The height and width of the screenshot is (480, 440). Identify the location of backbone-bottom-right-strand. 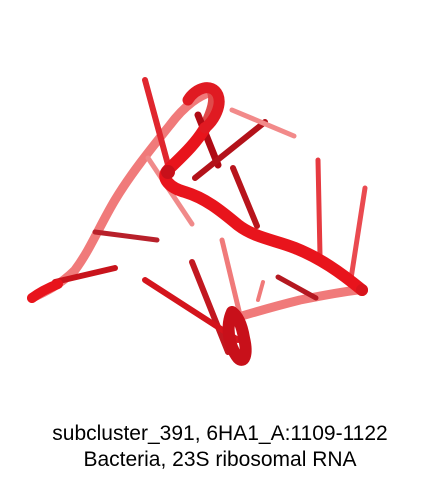
(296, 304).